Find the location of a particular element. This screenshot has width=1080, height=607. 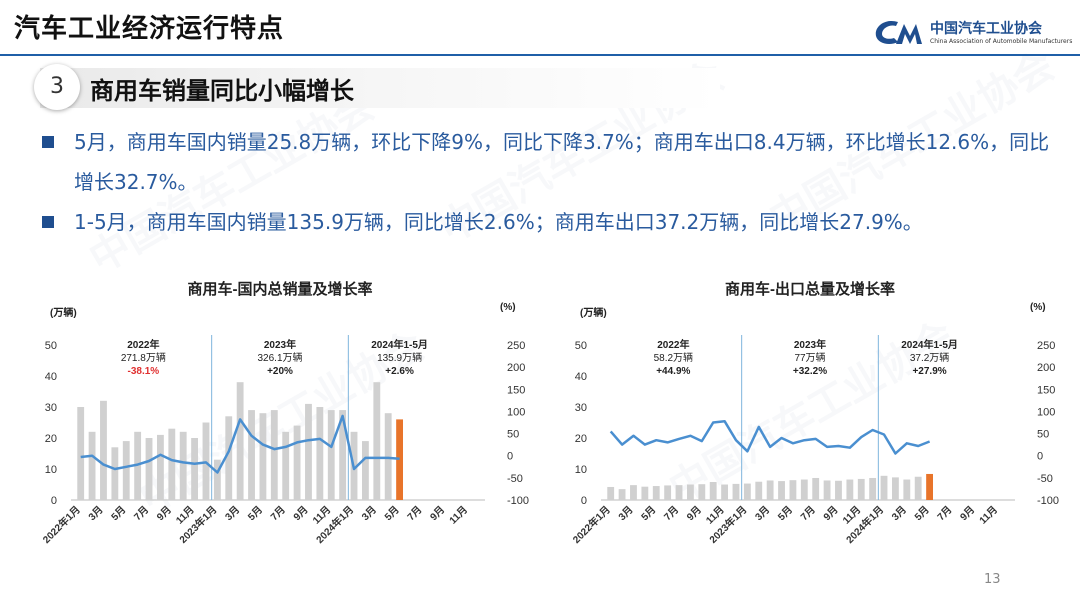

title-divider is located at coordinates (540, 55).